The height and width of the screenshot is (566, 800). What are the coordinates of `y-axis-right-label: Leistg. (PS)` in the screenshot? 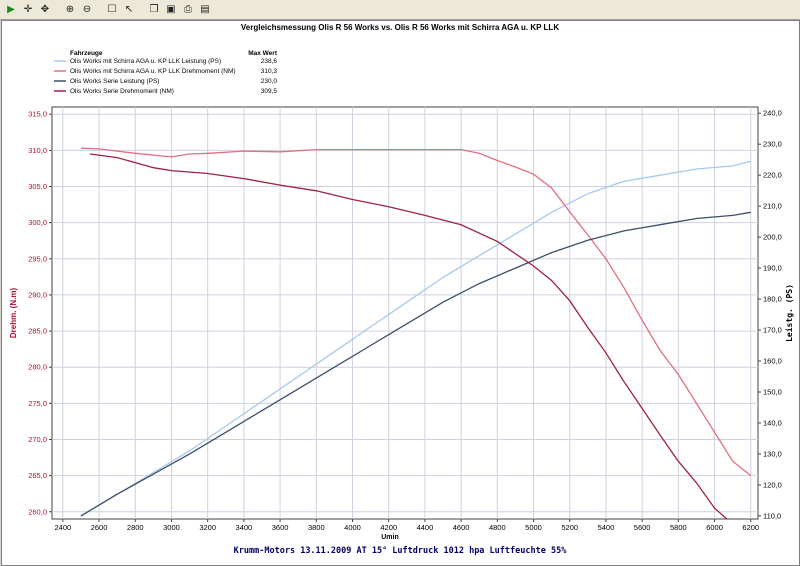 It's located at (789, 313).